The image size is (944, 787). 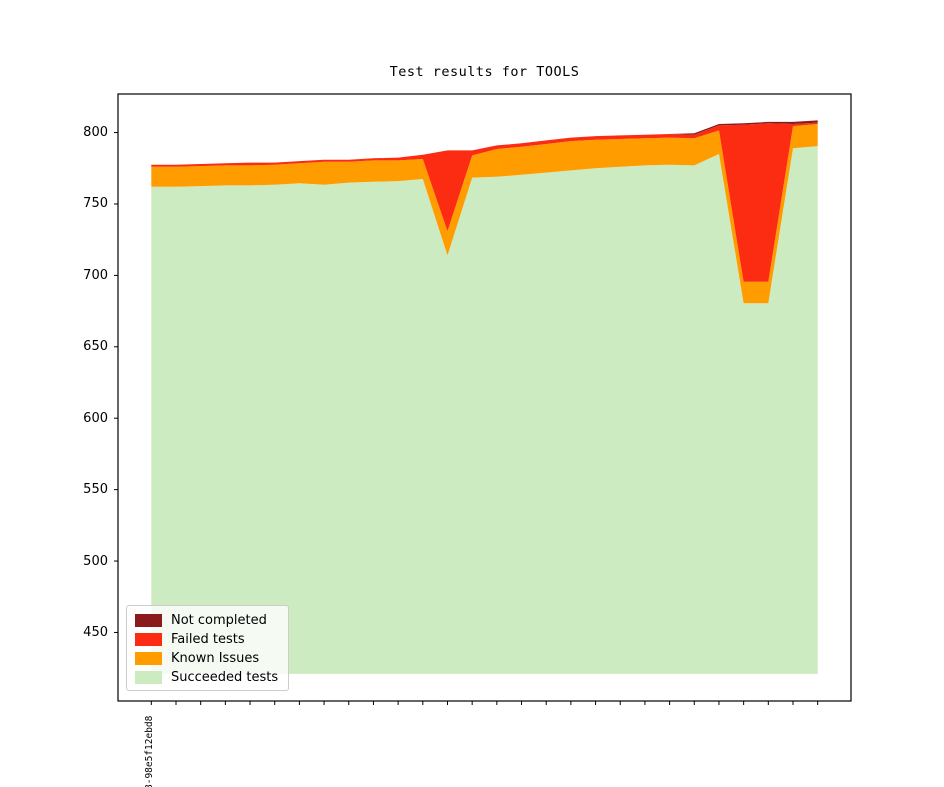 I want to click on legend-item-succeeded-tests: Succeeded tests, so click(x=211, y=677).